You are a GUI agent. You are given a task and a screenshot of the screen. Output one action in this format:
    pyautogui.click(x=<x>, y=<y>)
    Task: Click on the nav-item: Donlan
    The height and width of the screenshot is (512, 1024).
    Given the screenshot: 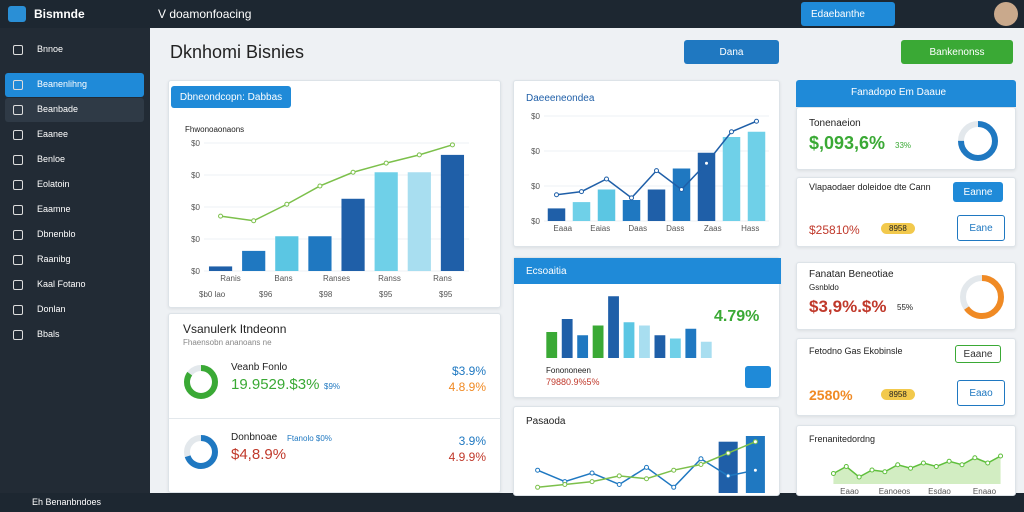 What is the action you would take?
    pyautogui.click(x=74, y=310)
    